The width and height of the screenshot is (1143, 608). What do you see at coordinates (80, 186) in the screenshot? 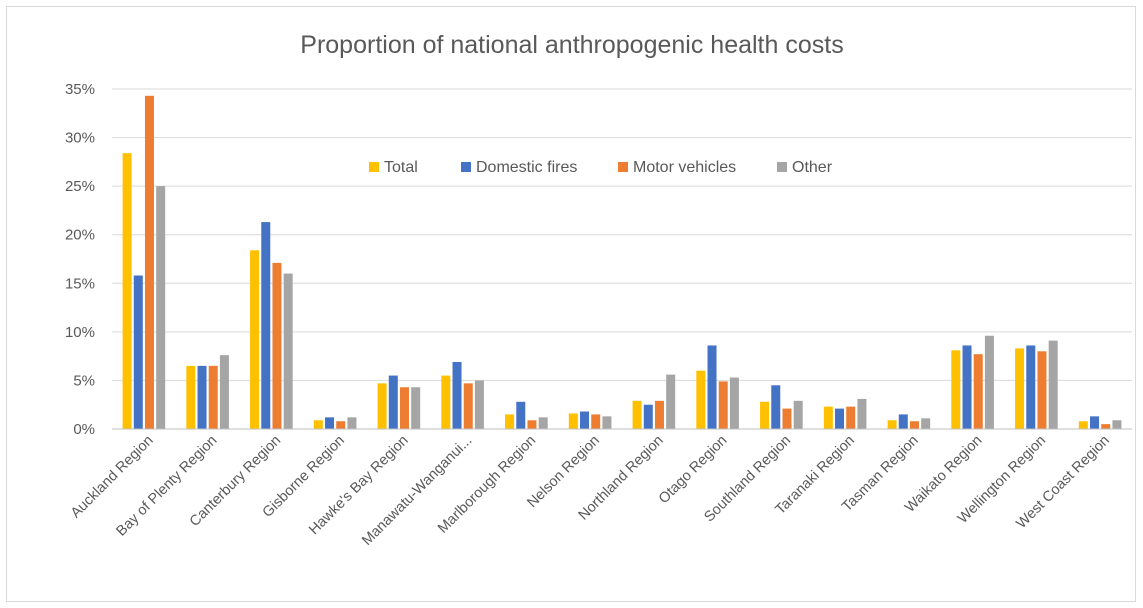
I see `y-tick-label: 25%` at bounding box center [80, 186].